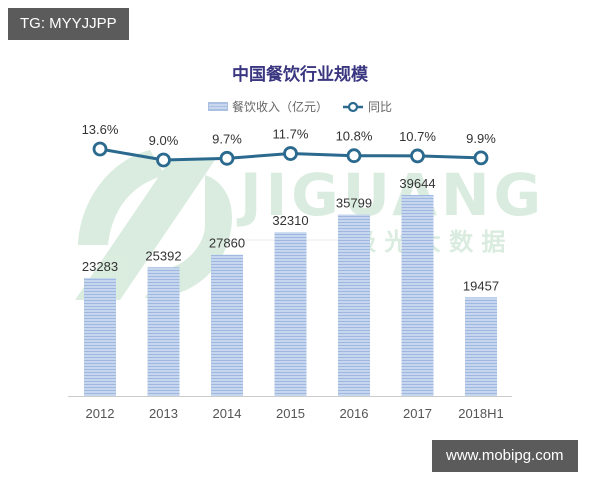 Image resolution: width=600 pixels, height=480 pixels. I want to click on legend-label-yoy: 同比, so click(380, 107).